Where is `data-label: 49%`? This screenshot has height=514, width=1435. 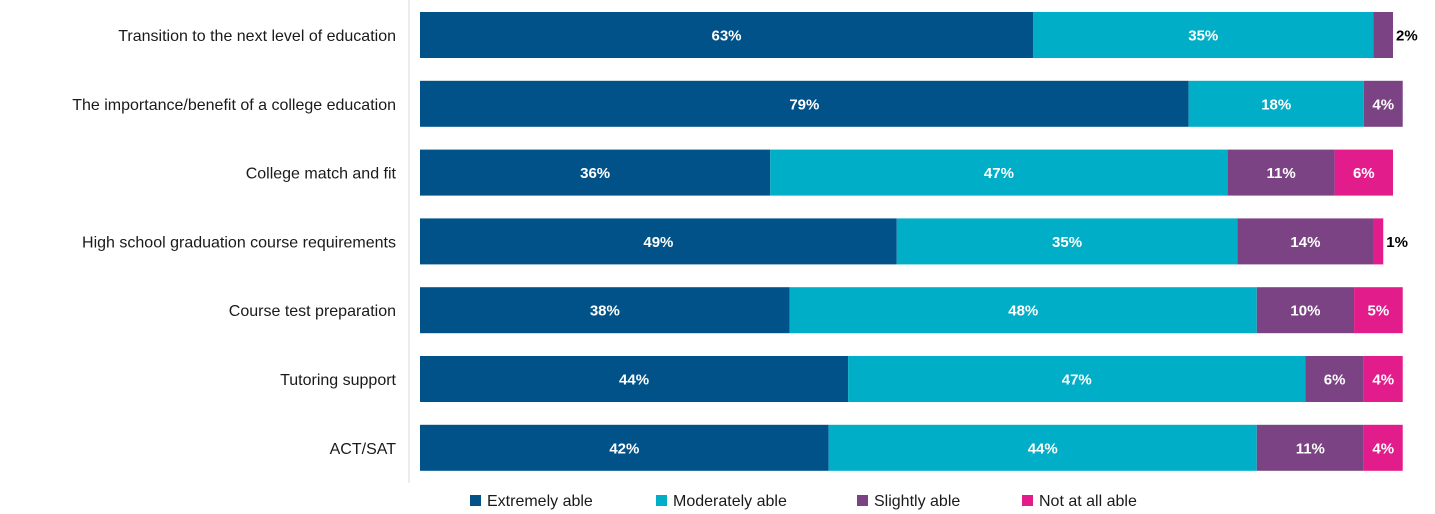
data-label: 49% is located at coordinates (658, 242).